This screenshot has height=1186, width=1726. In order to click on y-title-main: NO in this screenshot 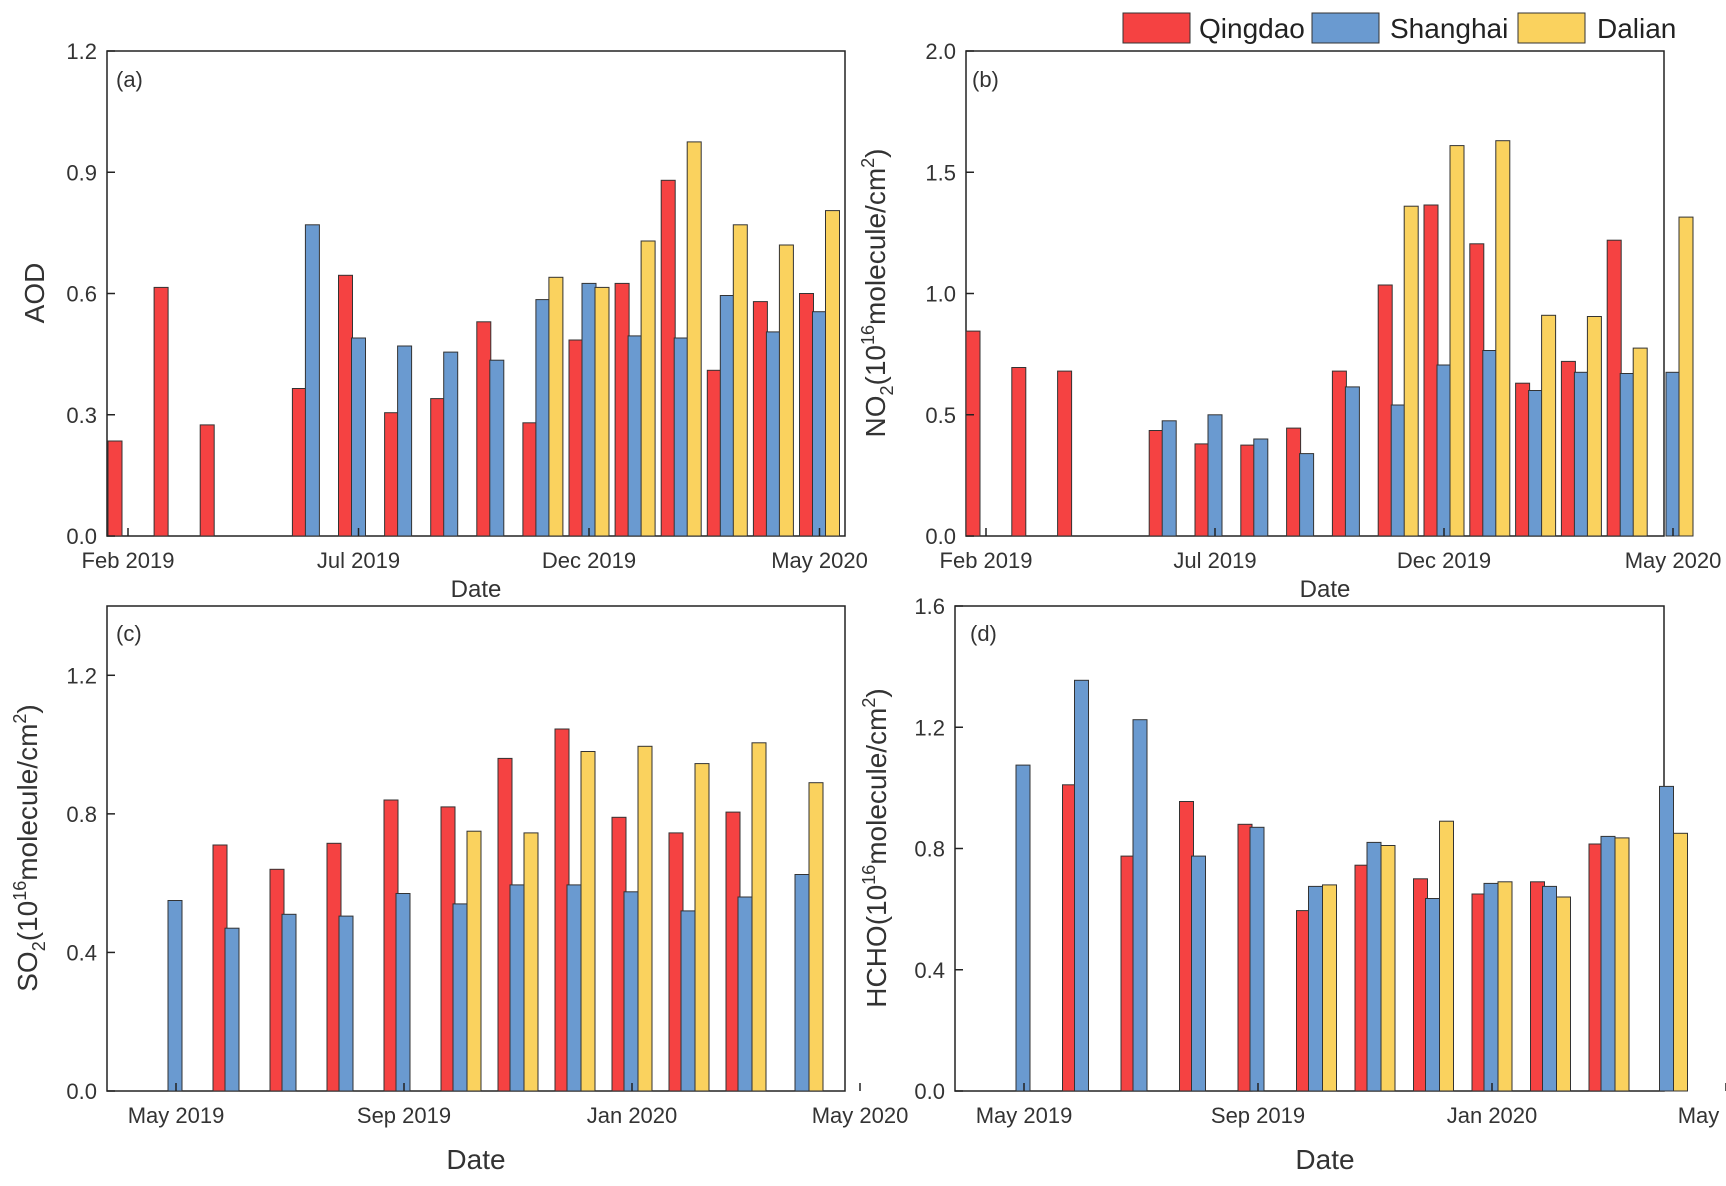, I will do `click(875, 417)`.